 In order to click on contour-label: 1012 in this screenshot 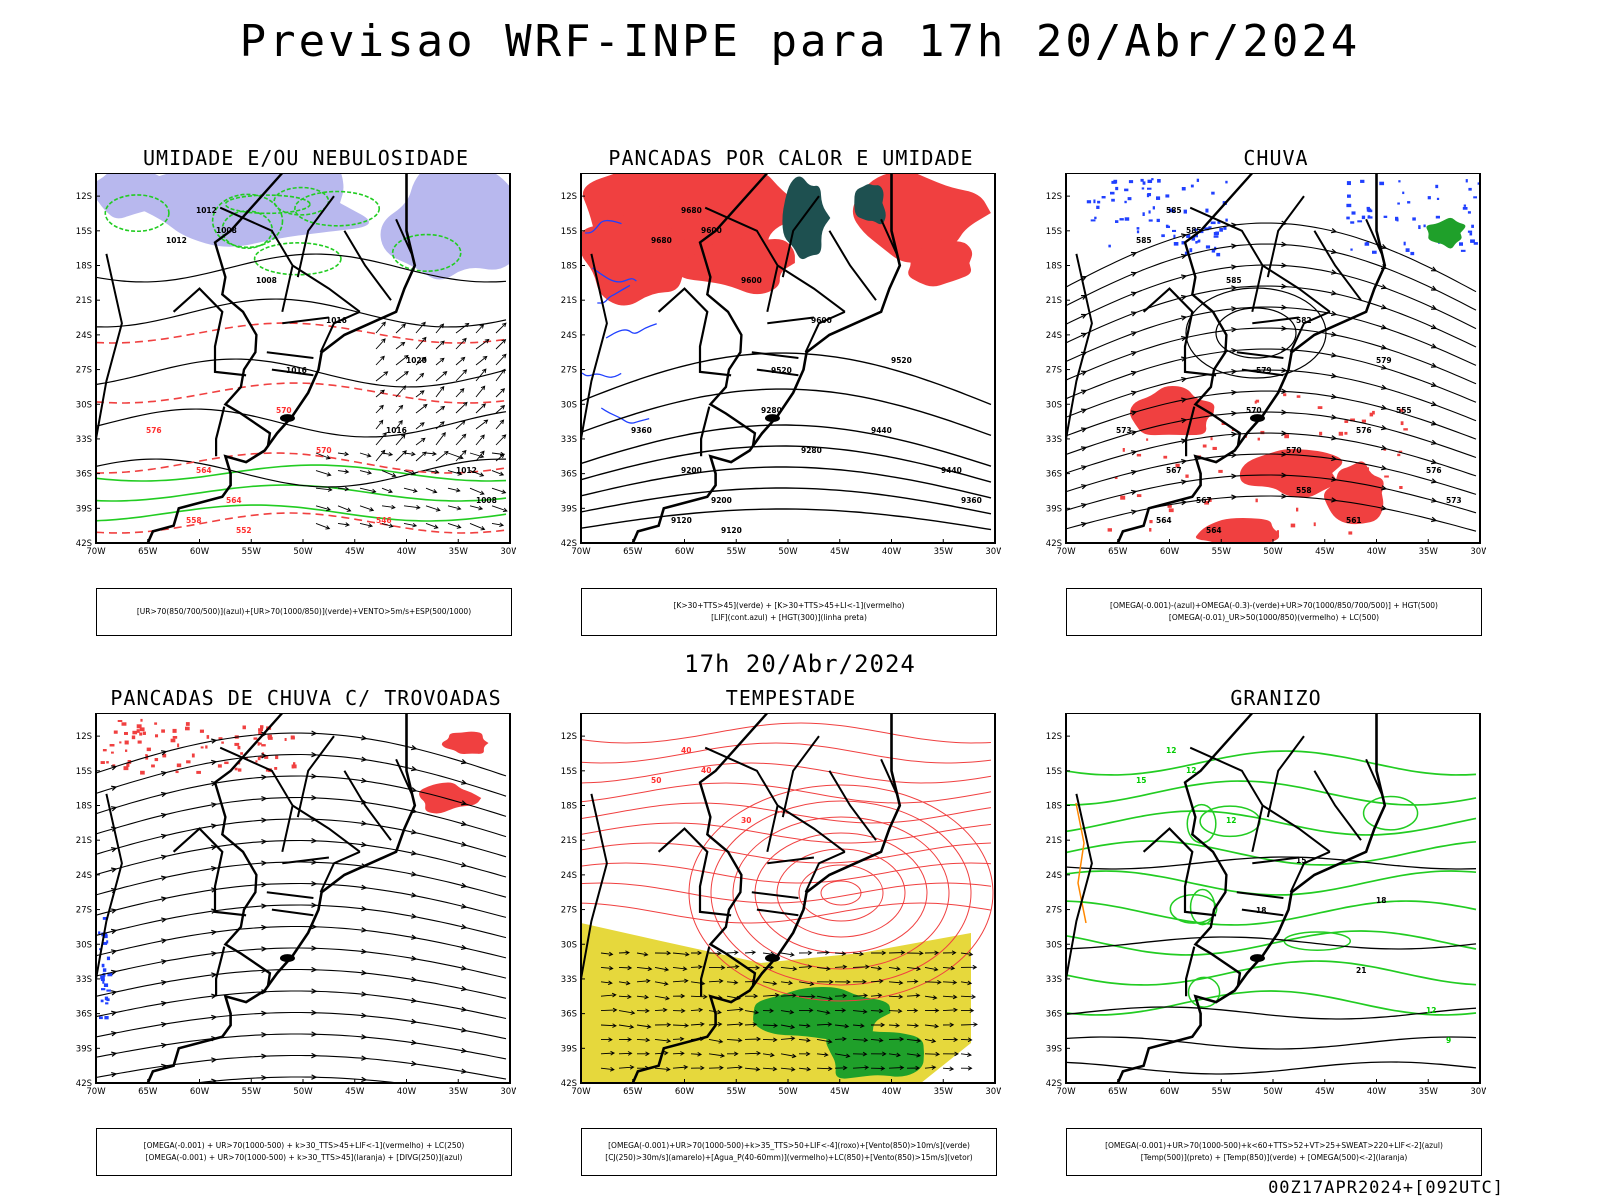, I will do `click(206, 210)`.